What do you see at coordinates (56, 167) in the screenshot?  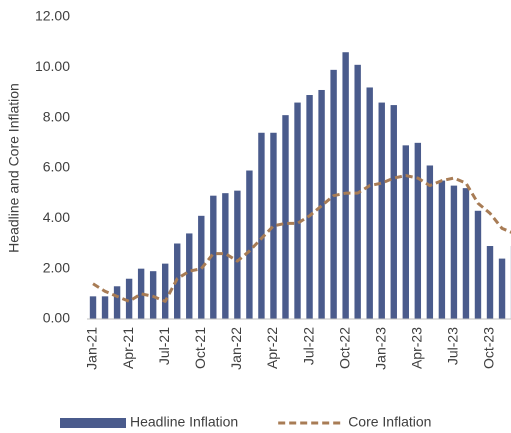 I see `y-tick-label: 6.00` at bounding box center [56, 167].